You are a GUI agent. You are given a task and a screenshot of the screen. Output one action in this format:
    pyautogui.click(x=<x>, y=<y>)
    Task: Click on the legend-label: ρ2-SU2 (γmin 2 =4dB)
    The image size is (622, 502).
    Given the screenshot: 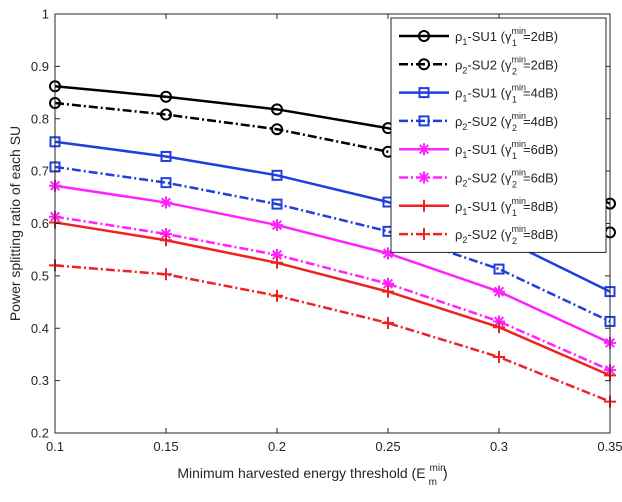 What is the action you would take?
    pyautogui.click(x=506, y=122)
    